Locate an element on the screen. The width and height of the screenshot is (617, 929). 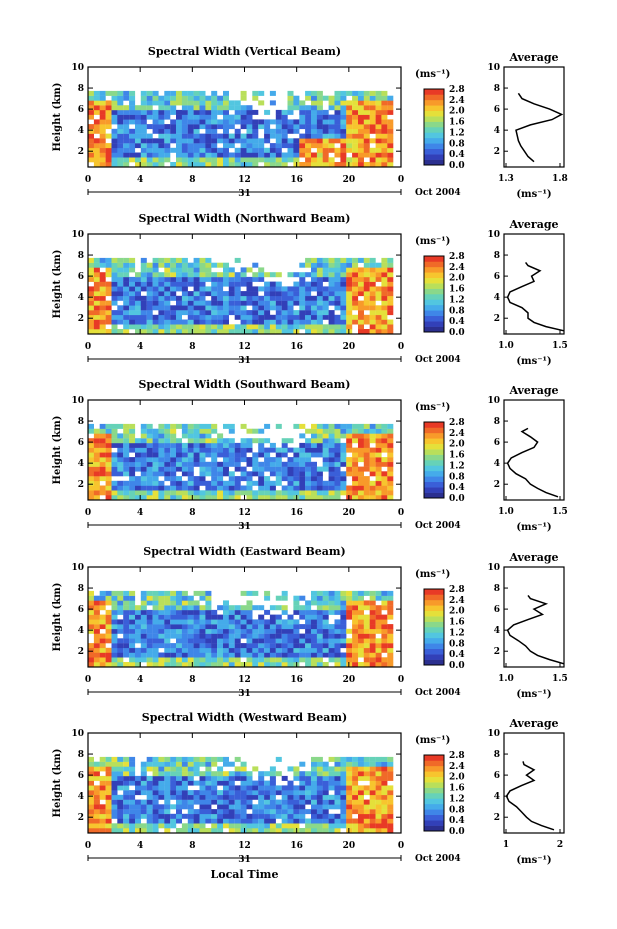
colorbar-tick-label: 2.4 is located at coordinates (457, 434).